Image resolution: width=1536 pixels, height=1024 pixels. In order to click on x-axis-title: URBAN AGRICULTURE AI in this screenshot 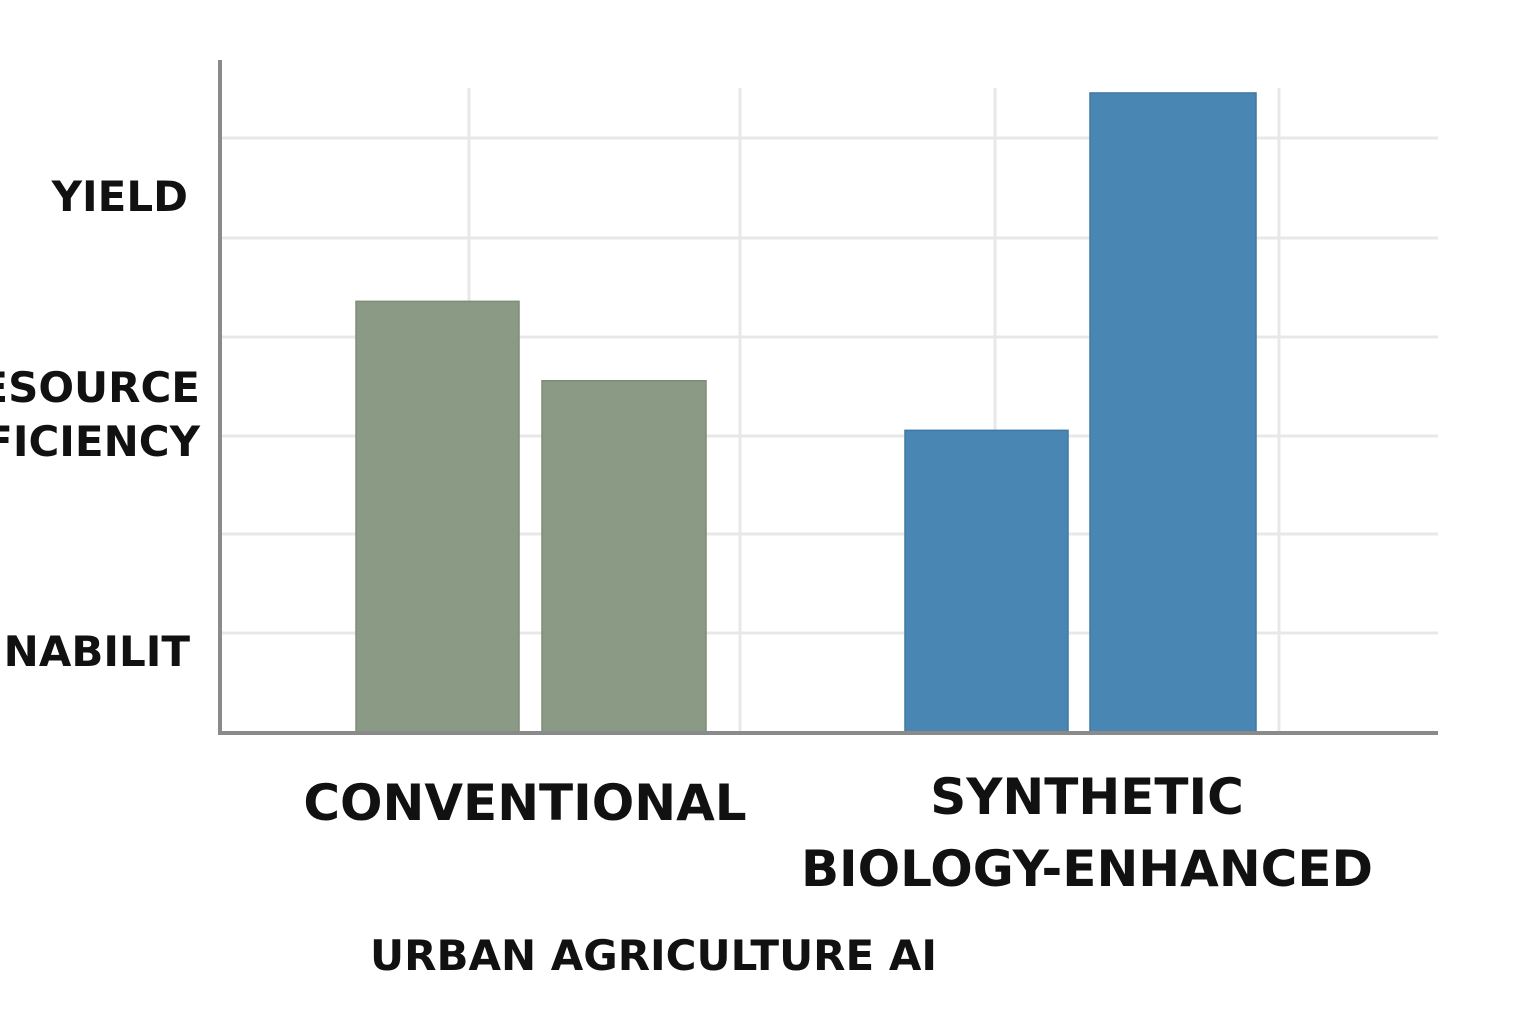, I will do `click(653, 955)`.